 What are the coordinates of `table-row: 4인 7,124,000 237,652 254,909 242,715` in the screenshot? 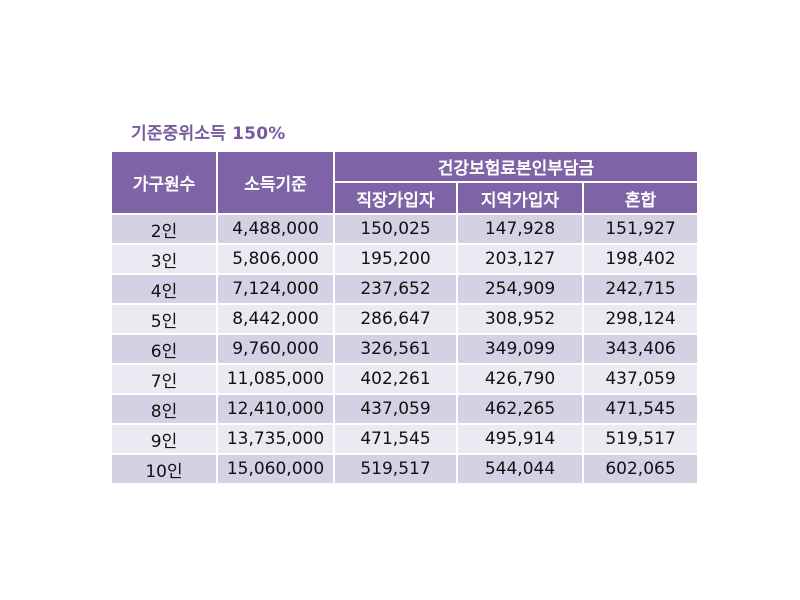 It's located at (405, 289).